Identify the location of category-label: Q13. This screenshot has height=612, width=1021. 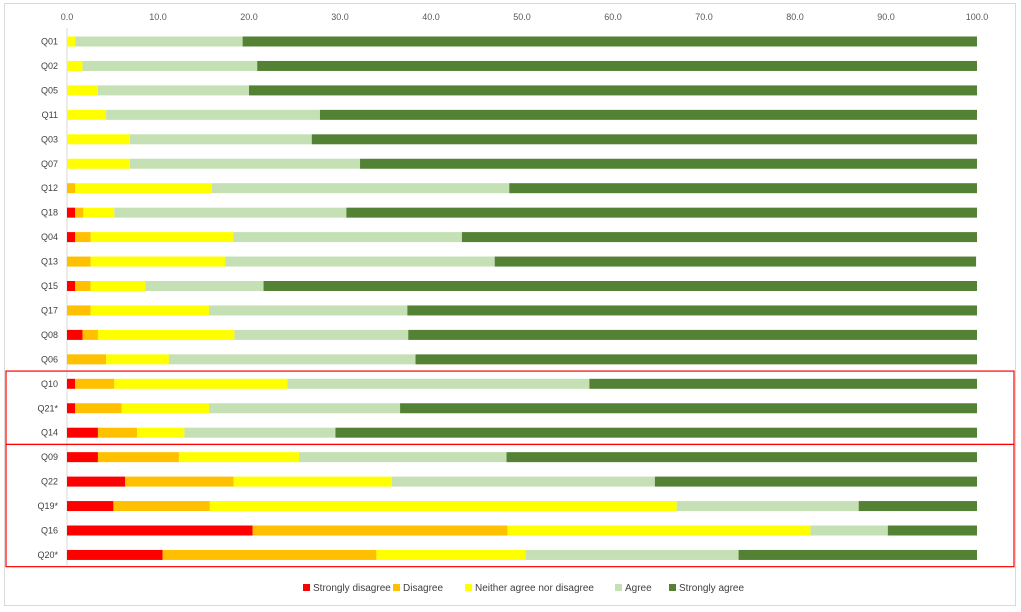
(49, 262).